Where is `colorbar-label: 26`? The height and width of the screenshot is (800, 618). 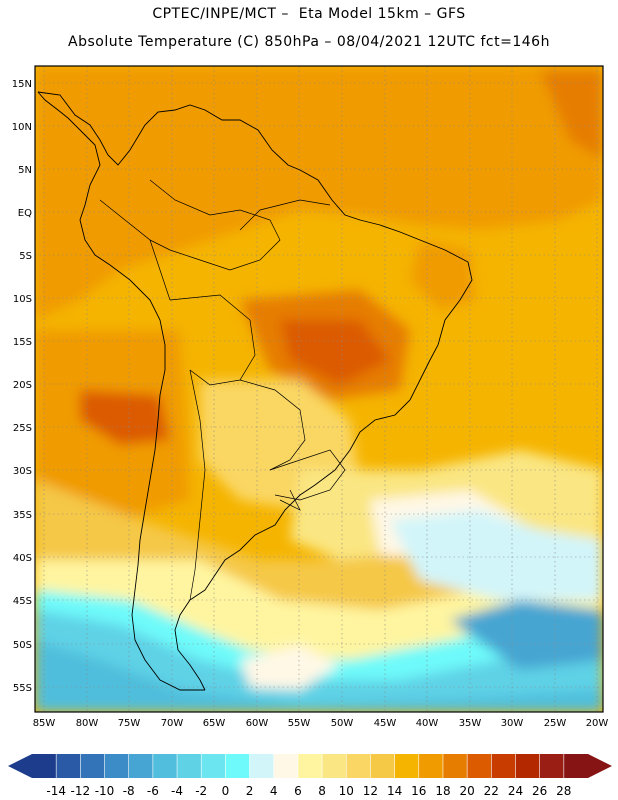
colorbar-label: 26 is located at coordinates (539, 791).